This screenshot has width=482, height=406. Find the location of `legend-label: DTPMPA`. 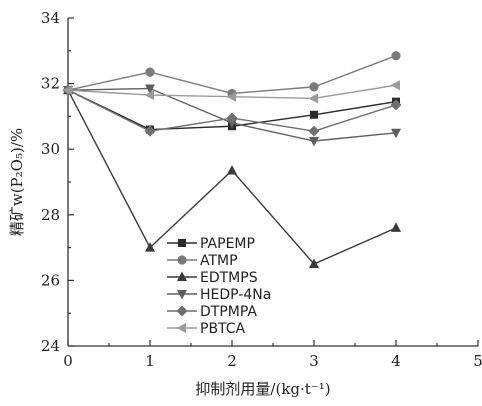

legend-label: DTPMPA is located at coordinates (228, 312).